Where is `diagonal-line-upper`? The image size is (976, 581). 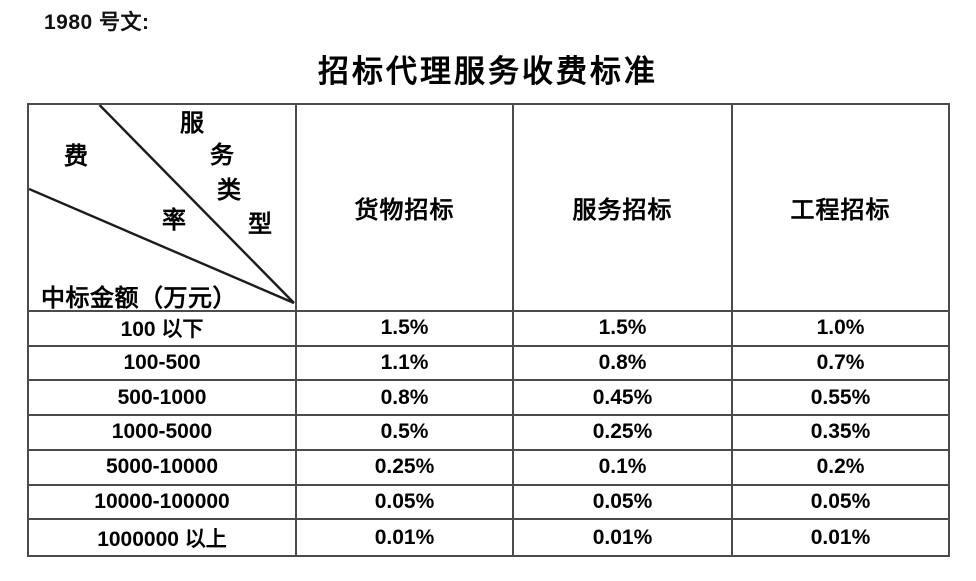 diagonal-line-upper is located at coordinates (196, 204).